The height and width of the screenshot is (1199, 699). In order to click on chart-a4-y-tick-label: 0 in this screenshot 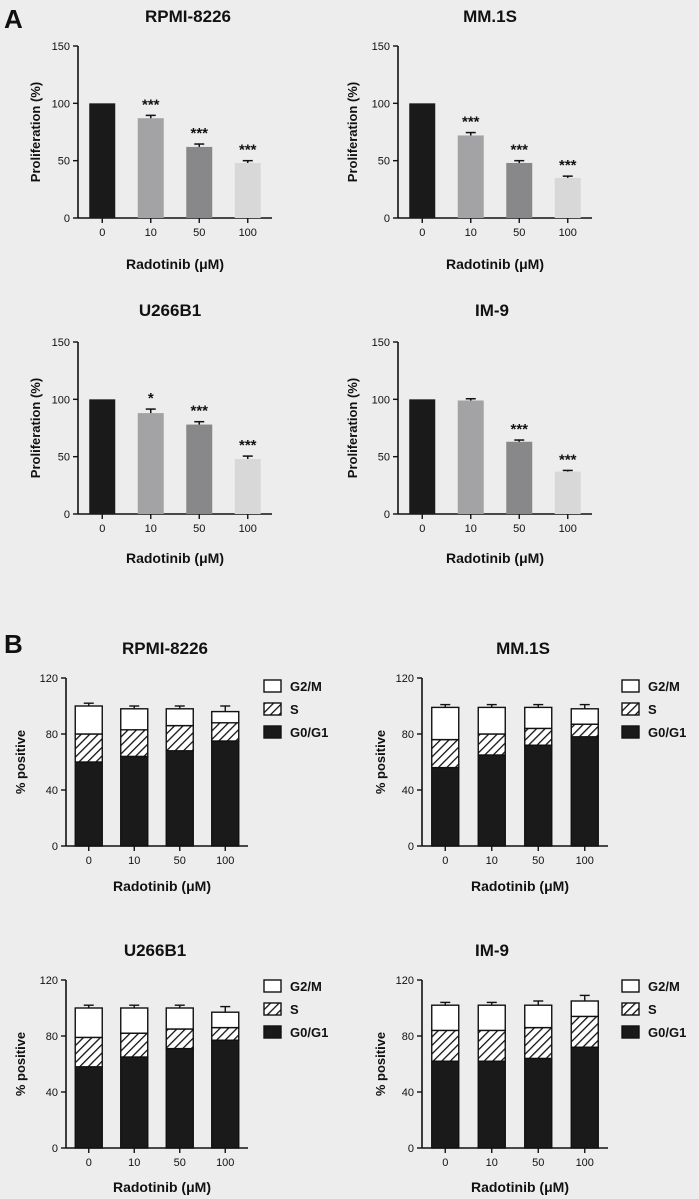, I will do `click(387, 515)`.